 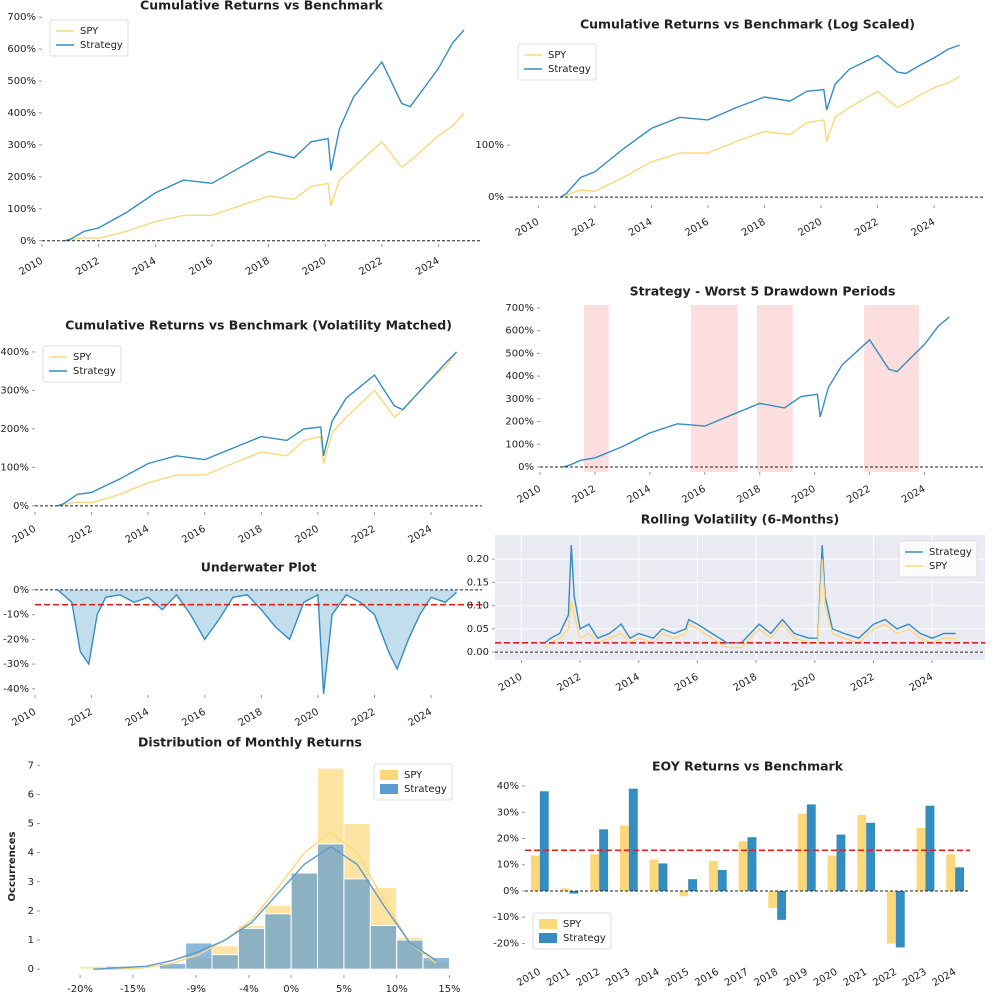 What do you see at coordinates (21, 145) in the screenshot?
I see `y-tick-label: 300%` at bounding box center [21, 145].